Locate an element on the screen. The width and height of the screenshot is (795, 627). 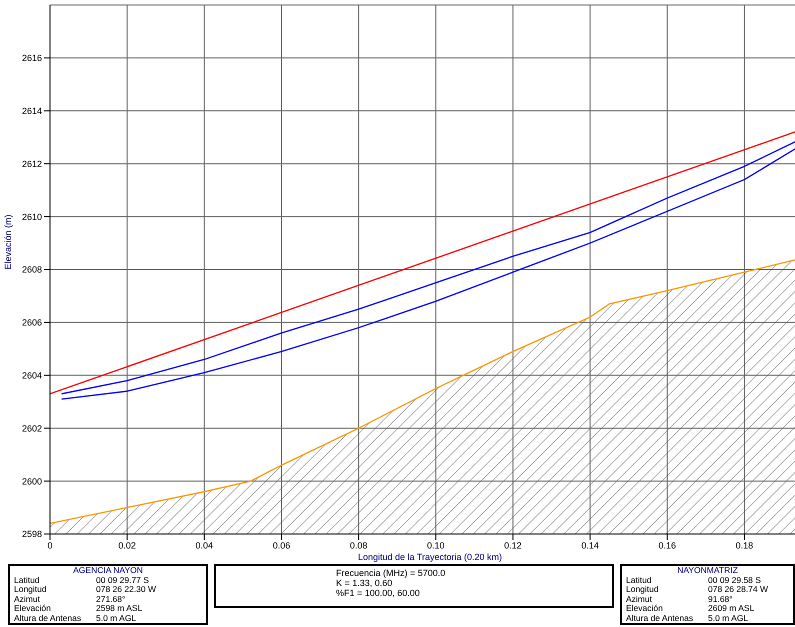
y-tick-label: 2600 is located at coordinates (32, 481).